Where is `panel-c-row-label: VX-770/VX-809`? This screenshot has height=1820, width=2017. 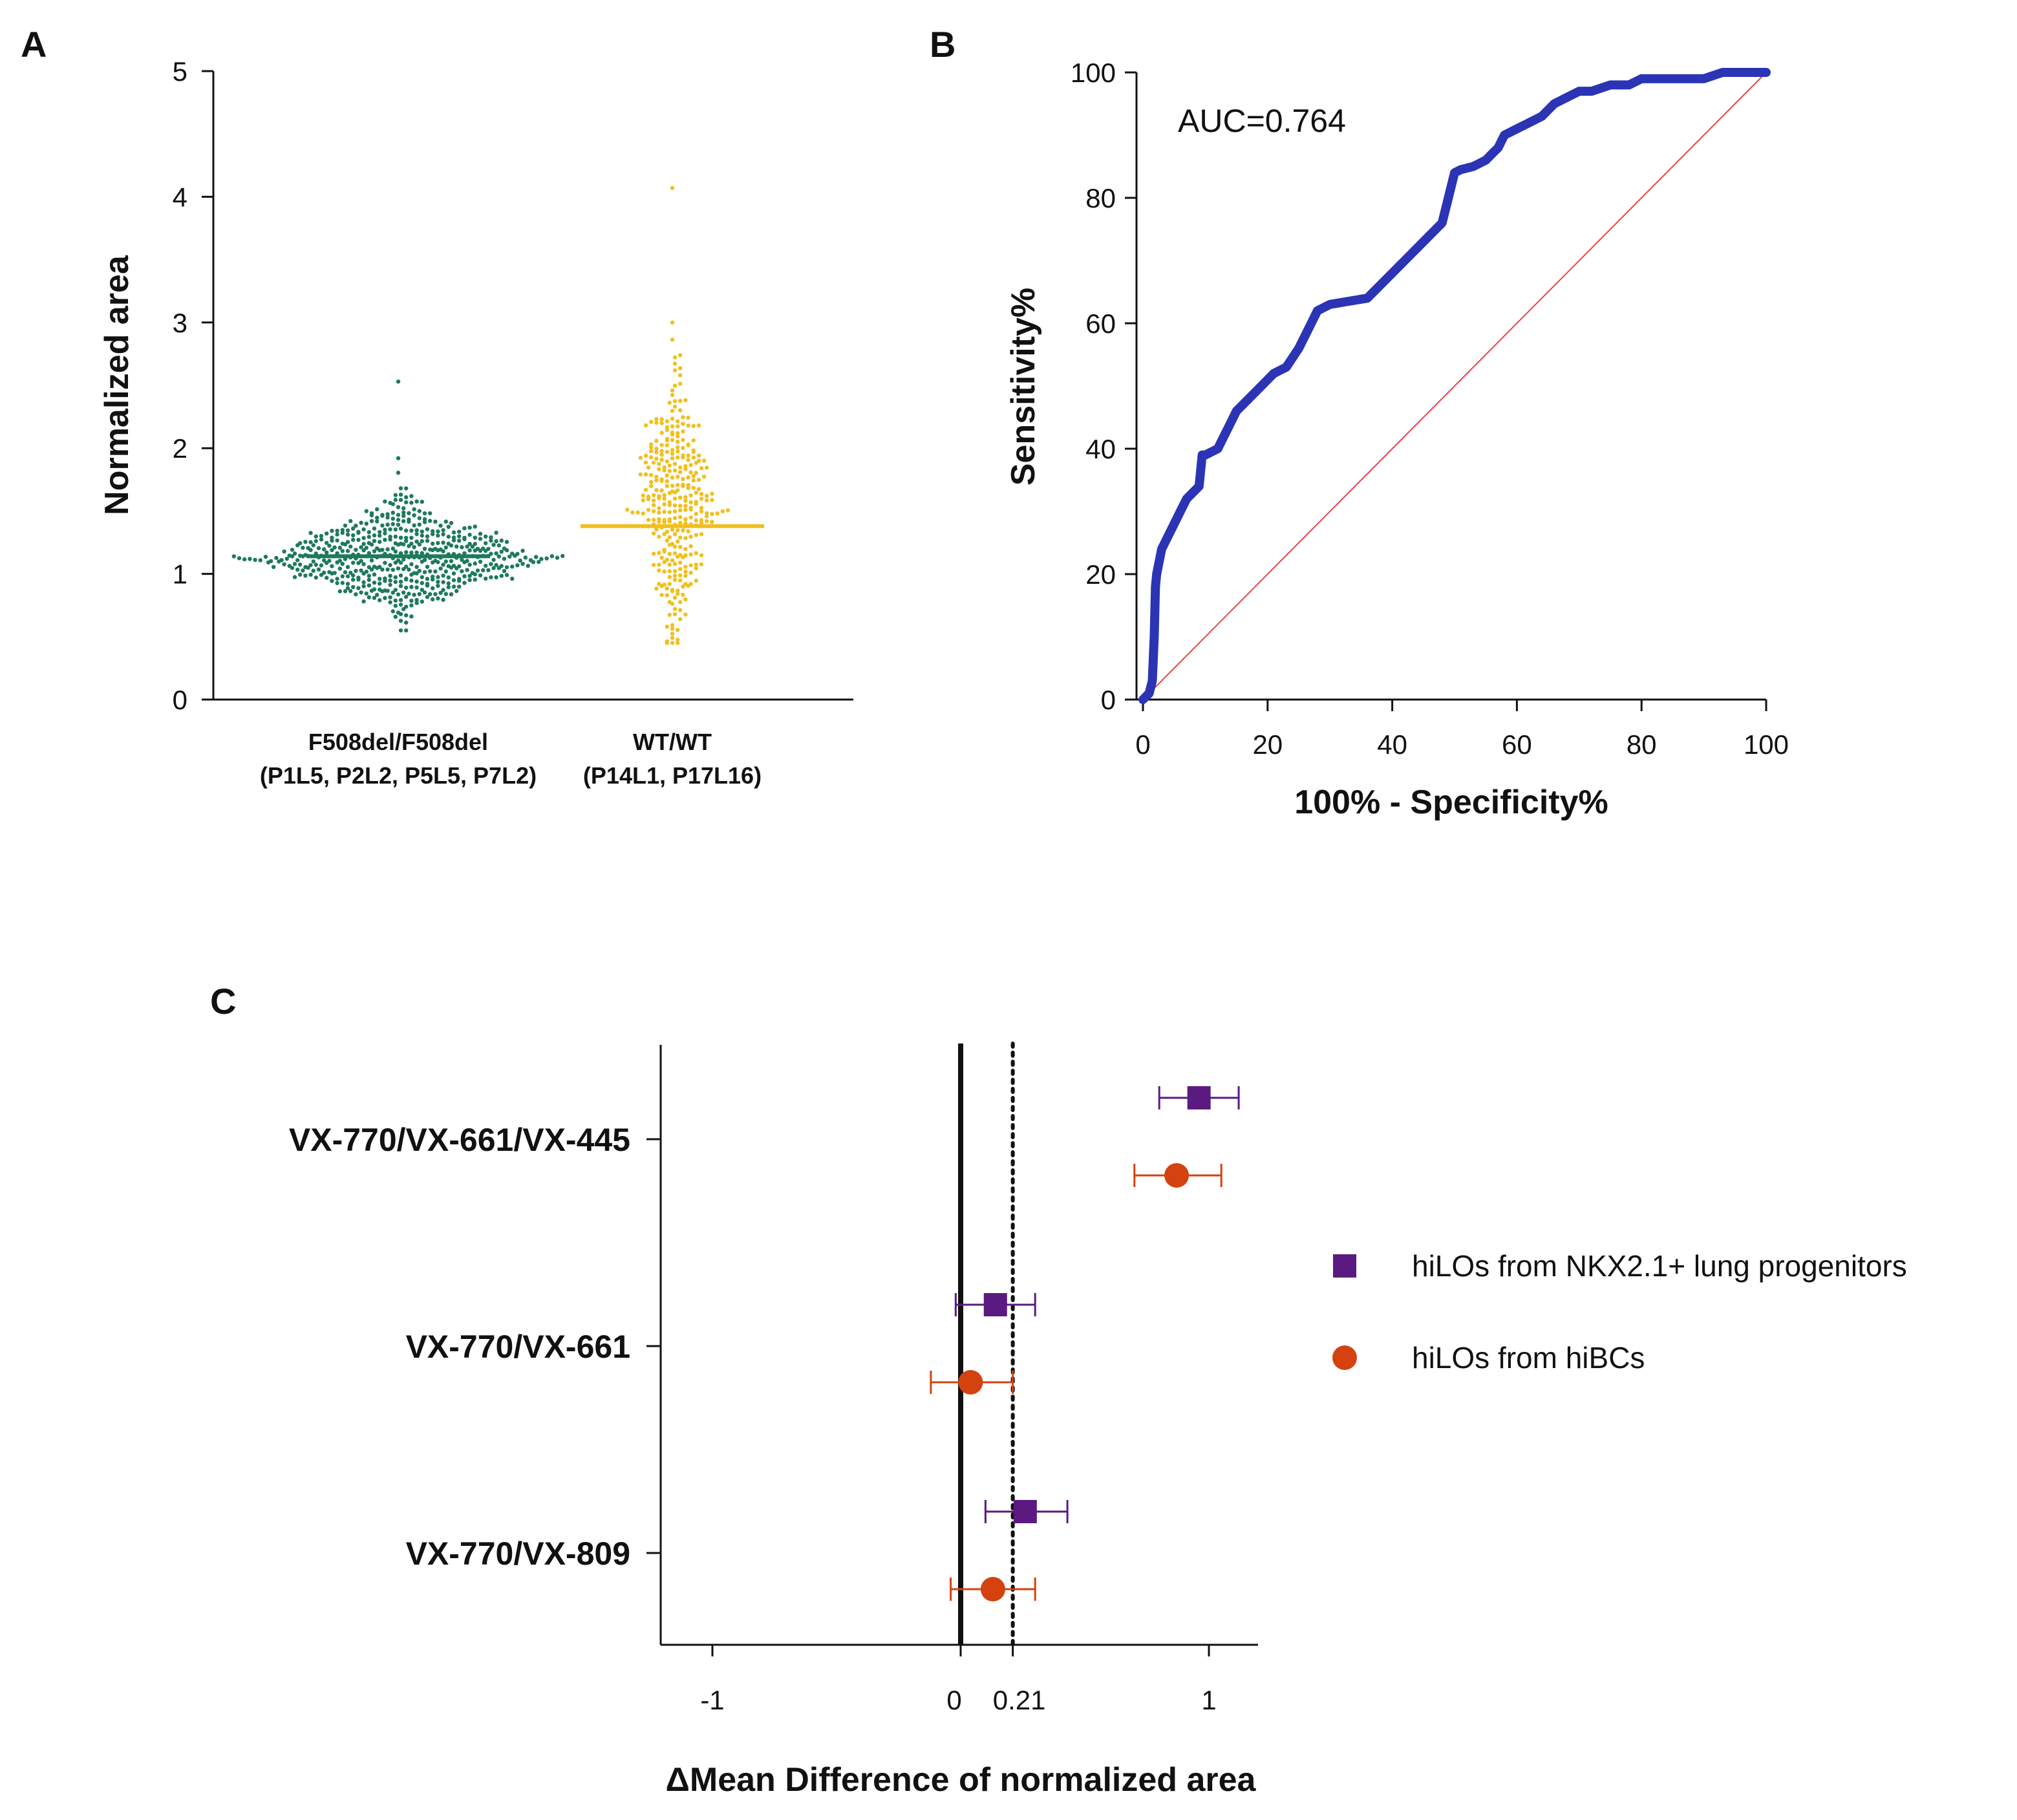
panel-c-row-label: VX-770/VX-809 is located at coordinates (518, 1554).